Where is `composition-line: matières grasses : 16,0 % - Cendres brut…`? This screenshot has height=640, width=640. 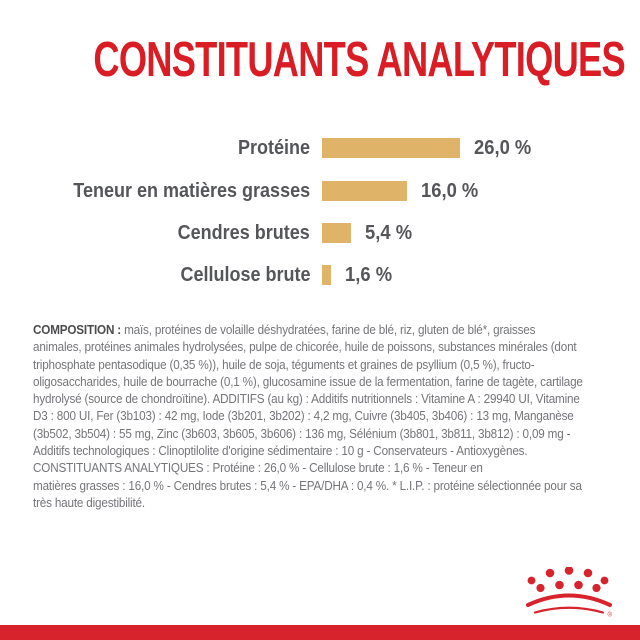
composition-line: matières grasses : 16,0 % - Cendres brut… is located at coordinates (307, 485).